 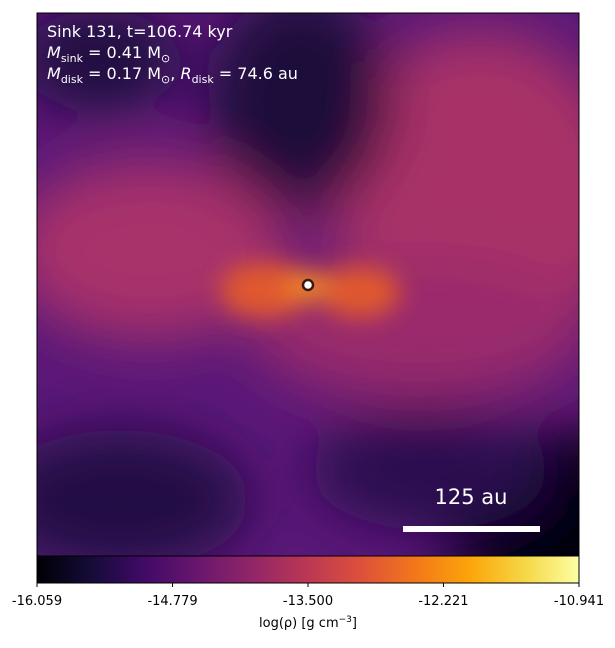 I want to click on annotation-part: = 0.41 M, so click(x=122, y=52).